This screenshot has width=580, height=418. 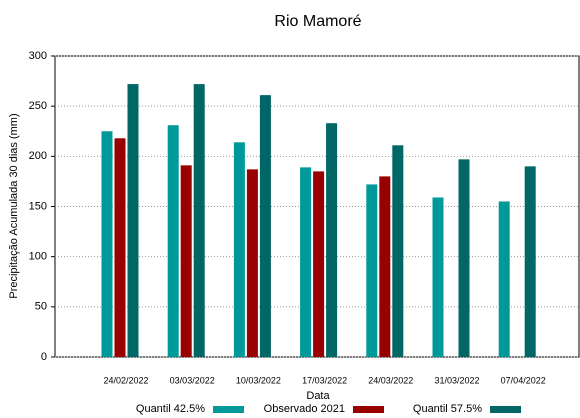 What do you see at coordinates (523, 380) in the screenshot?
I see `x-tick-label: 07/04/2022` at bounding box center [523, 380].